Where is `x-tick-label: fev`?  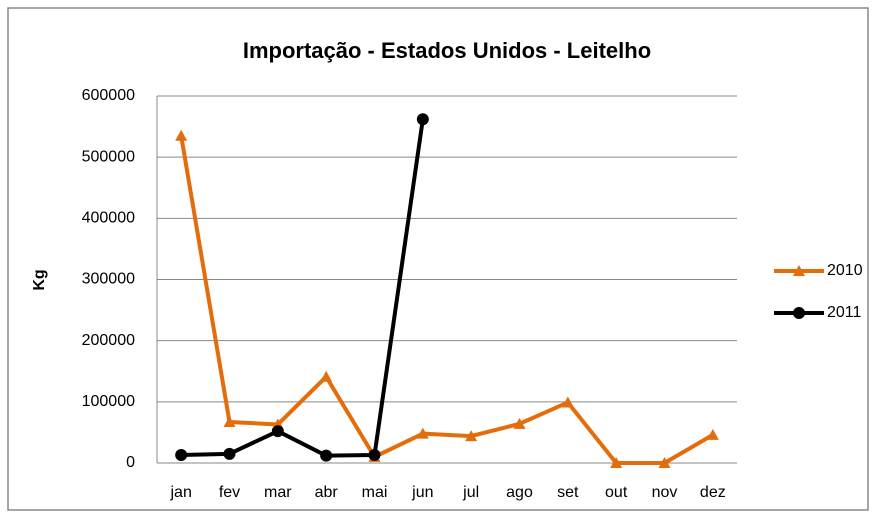 x-tick-label: fev is located at coordinates (229, 492).